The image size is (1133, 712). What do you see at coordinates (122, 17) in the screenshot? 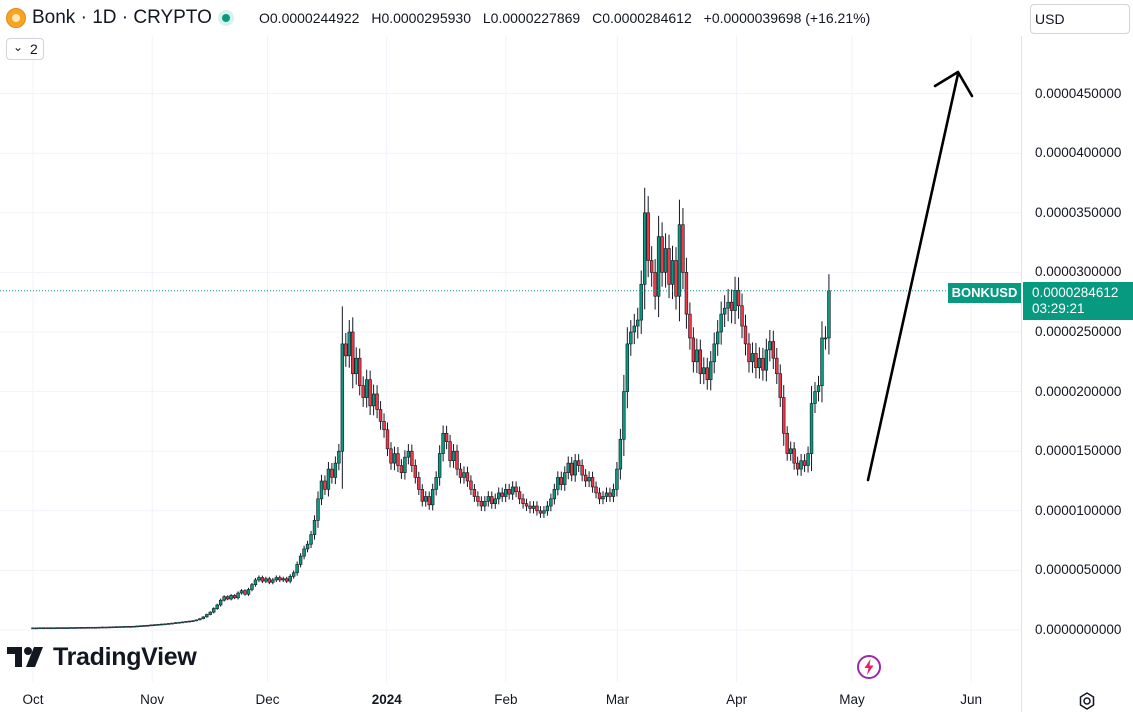
I see `symbol-title: Bonk · 1D · CRYPTO` at bounding box center [122, 17].